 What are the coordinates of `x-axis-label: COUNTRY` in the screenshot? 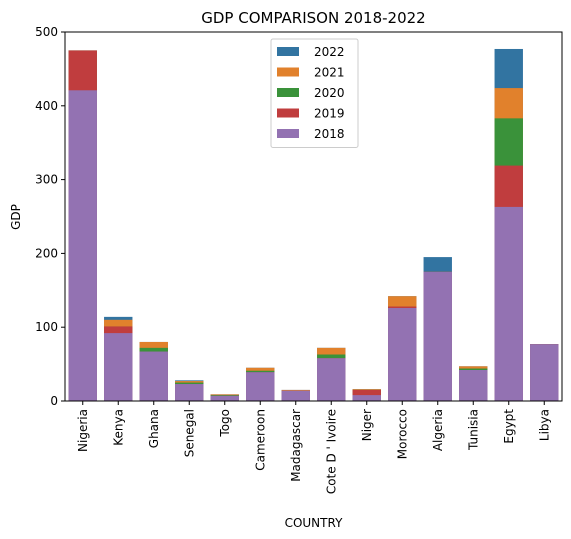 It's located at (314, 523).